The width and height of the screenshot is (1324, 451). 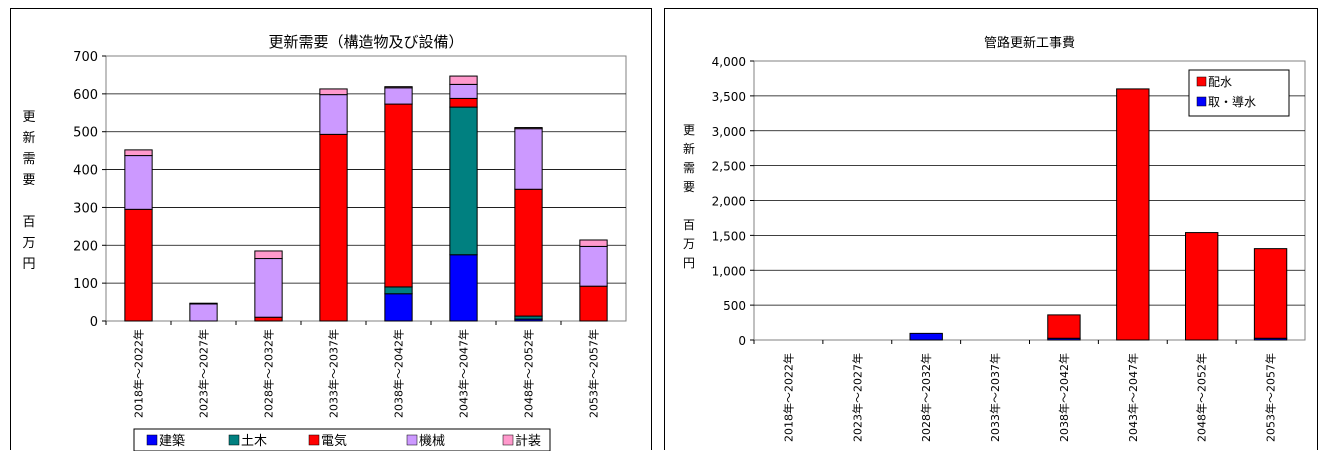 I want to click on legend-label: 取・導水, so click(x=1232, y=102).